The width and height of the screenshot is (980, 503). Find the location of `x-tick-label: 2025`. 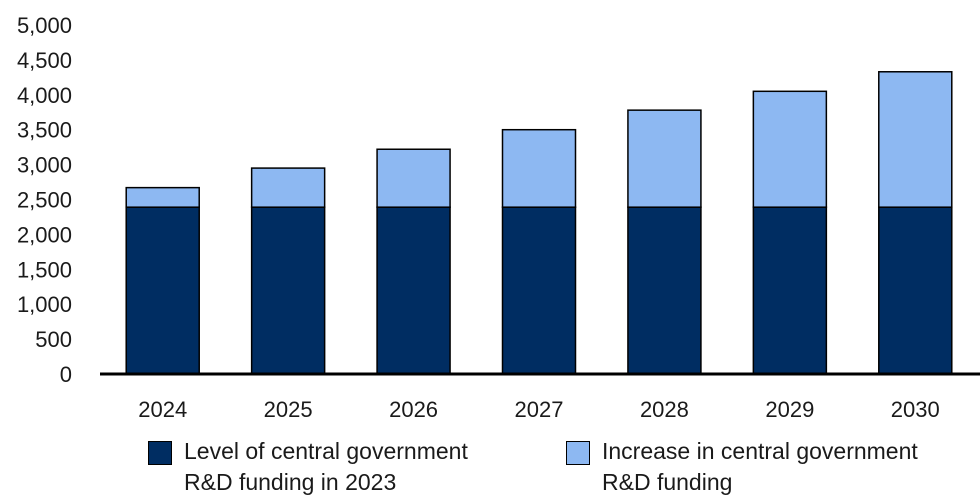

x-tick-label: 2025 is located at coordinates (288, 409).